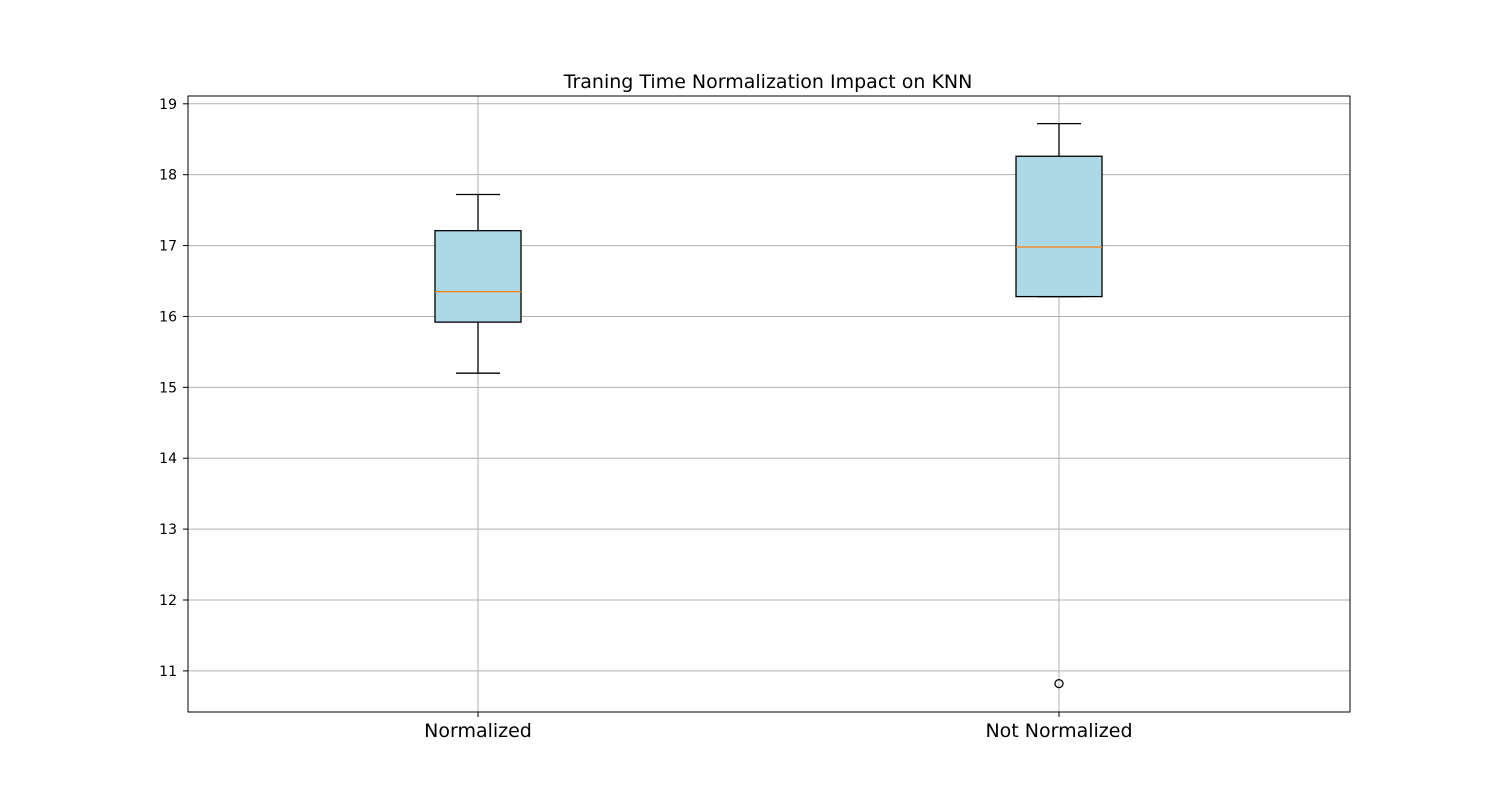 The image size is (1500, 800). I want to click on y-tick-label: 19, so click(168, 105).